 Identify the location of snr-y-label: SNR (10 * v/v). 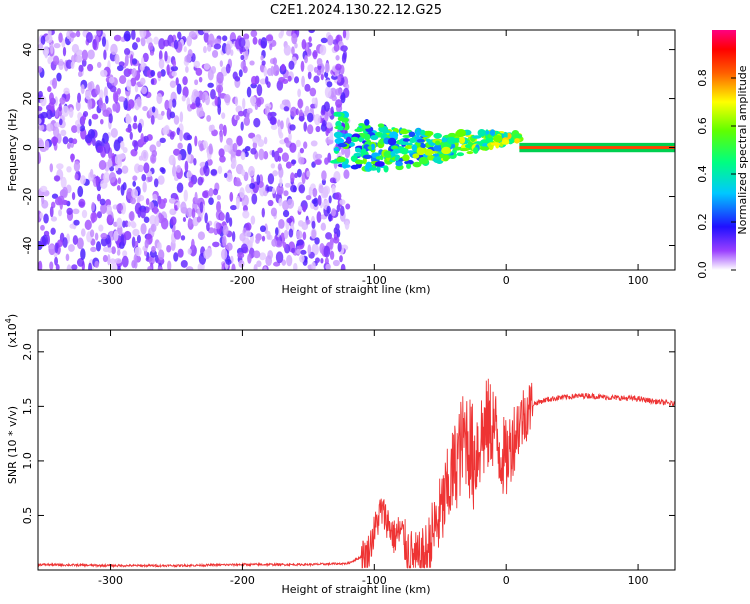
(12, 445).